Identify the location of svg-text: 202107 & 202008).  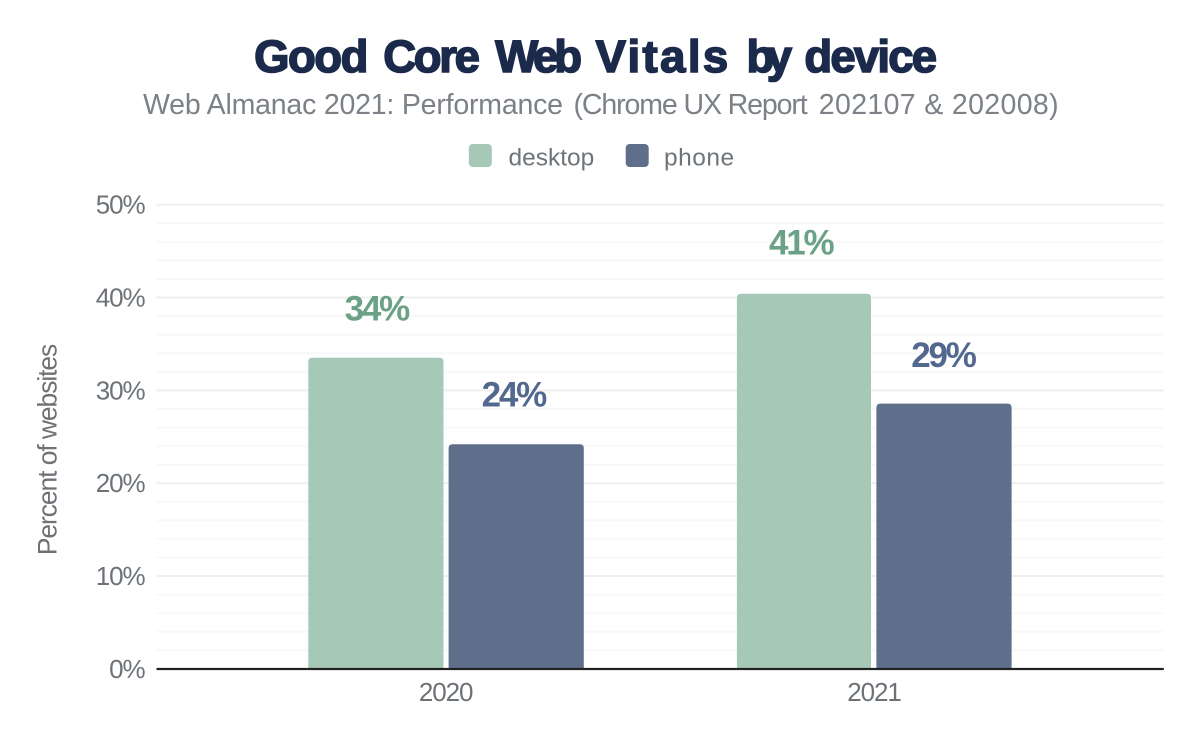
(939, 105).